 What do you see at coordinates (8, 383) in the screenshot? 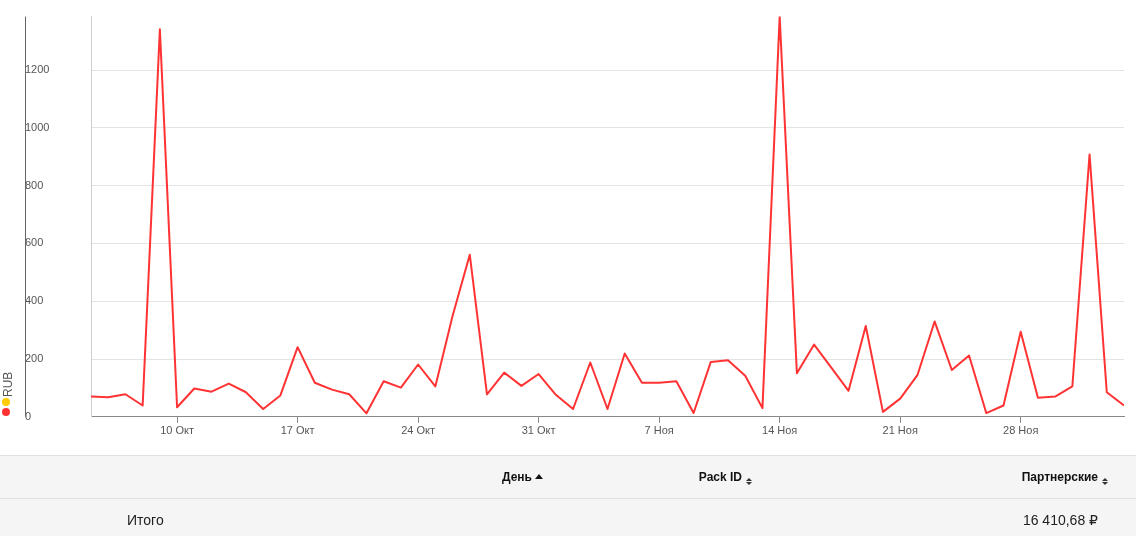
I see `text: RUB` at bounding box center [8, 383].